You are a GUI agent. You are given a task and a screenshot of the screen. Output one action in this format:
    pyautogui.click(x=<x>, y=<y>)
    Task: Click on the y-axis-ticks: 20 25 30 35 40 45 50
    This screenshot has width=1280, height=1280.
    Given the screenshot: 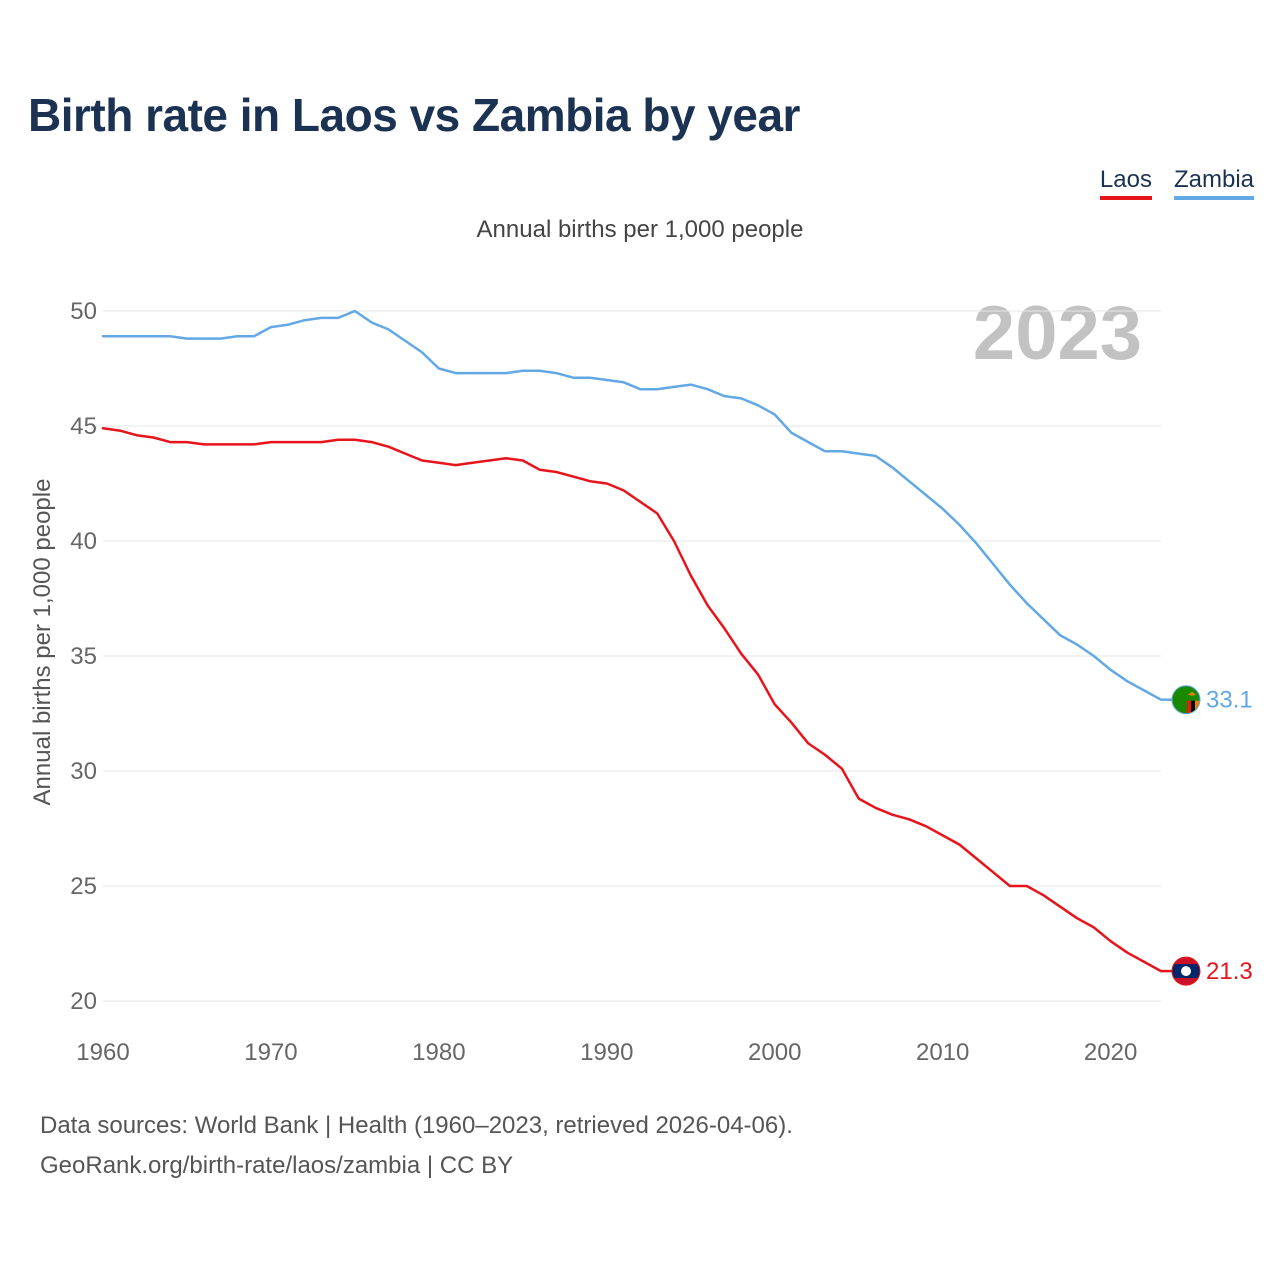 What is the action you would take?
    pyautogui.click(x=83, y=656)
    